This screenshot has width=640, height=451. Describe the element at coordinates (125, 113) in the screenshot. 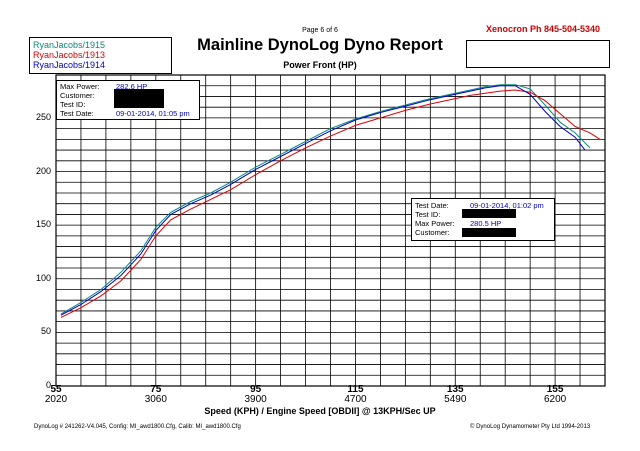

I see `info1-row-test-date: Test Date: 09-01-2014, 01:05 pm` at that location.